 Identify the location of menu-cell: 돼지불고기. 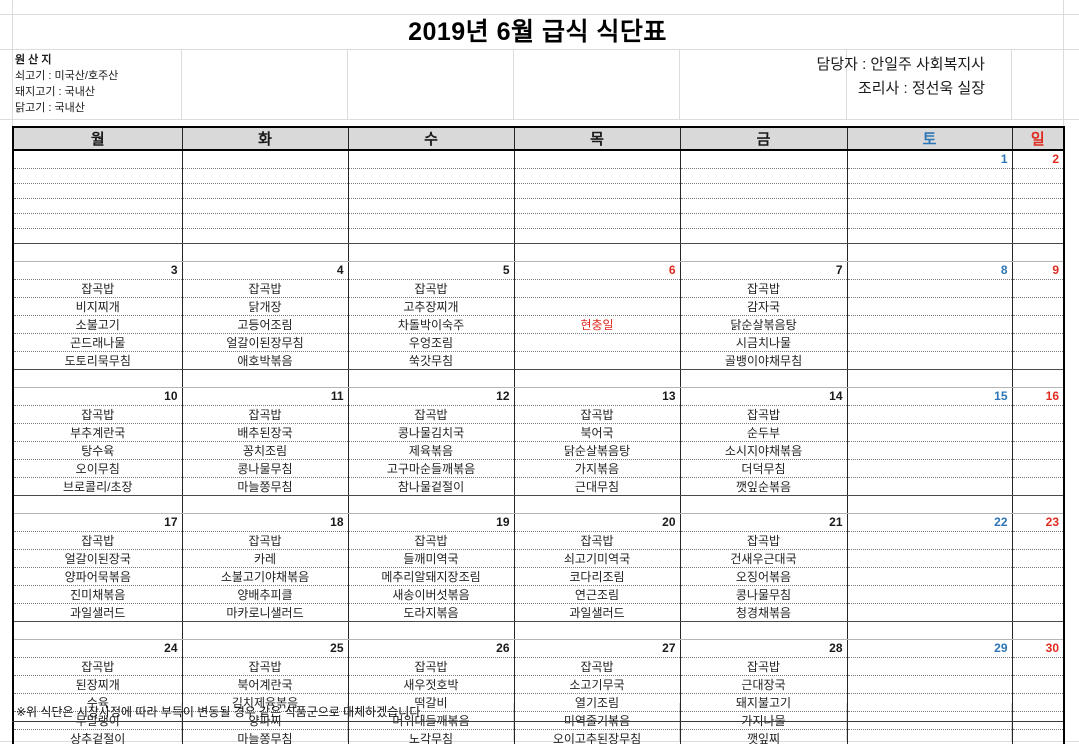
(763, 702).